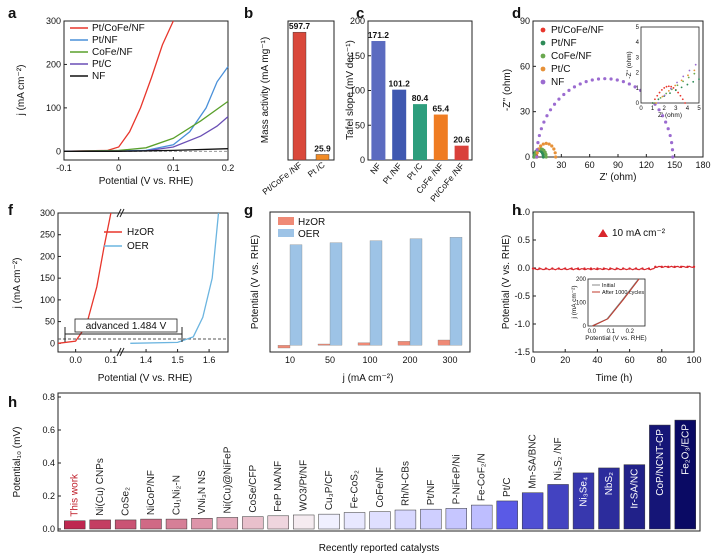  Describe the element at coordinates (48, 463) in the screenshot. I see `y-tick-label: 0.4` at that location.